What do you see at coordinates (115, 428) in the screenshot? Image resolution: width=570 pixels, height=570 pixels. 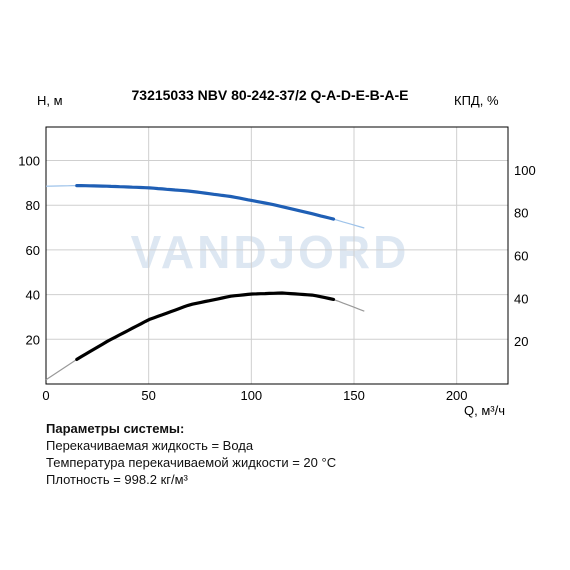 I see `params-heading: Параметры системы:` at bounding box center [115, 428].